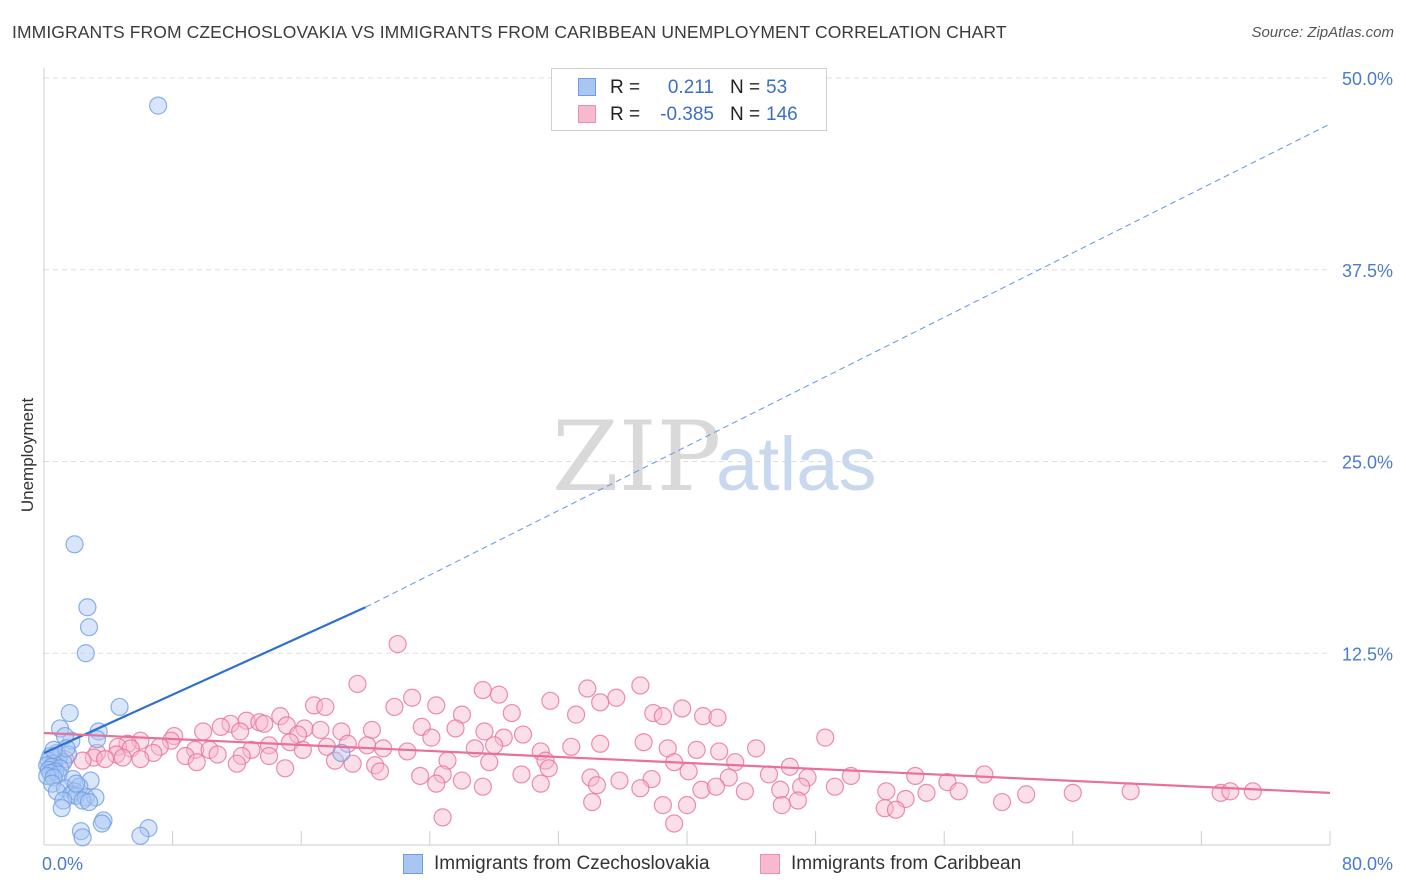 The width and height of the screenshot is (1406, 892). Describe the element at coordinates (777, 87) in the screenshot. I see `n-value: 53` at that location.